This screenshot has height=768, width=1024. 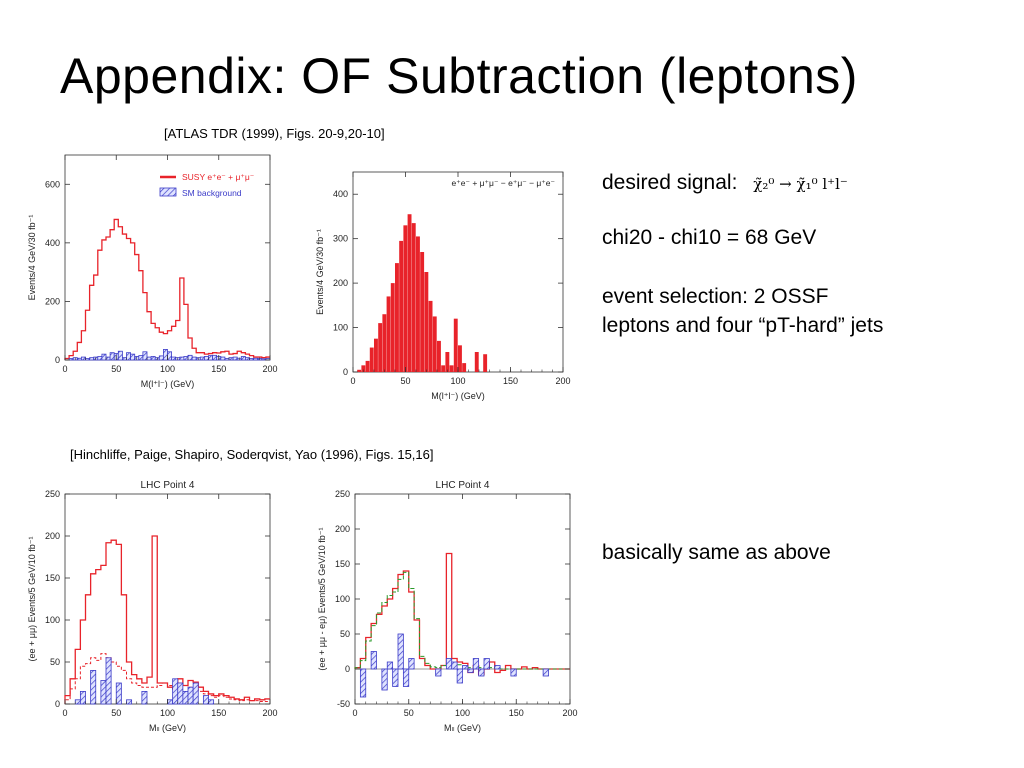 I want to click on legend-label-susy: SUSY e⁺e⁻ + μ⁺μ⁻, so click(x=218, y=177).